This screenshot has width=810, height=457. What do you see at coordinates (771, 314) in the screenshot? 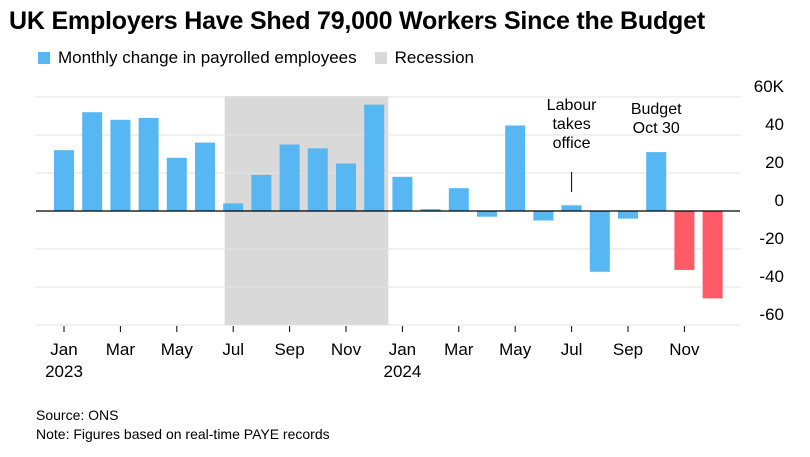
I see `y-tick-label: -60` at bounding box center [771, 314].